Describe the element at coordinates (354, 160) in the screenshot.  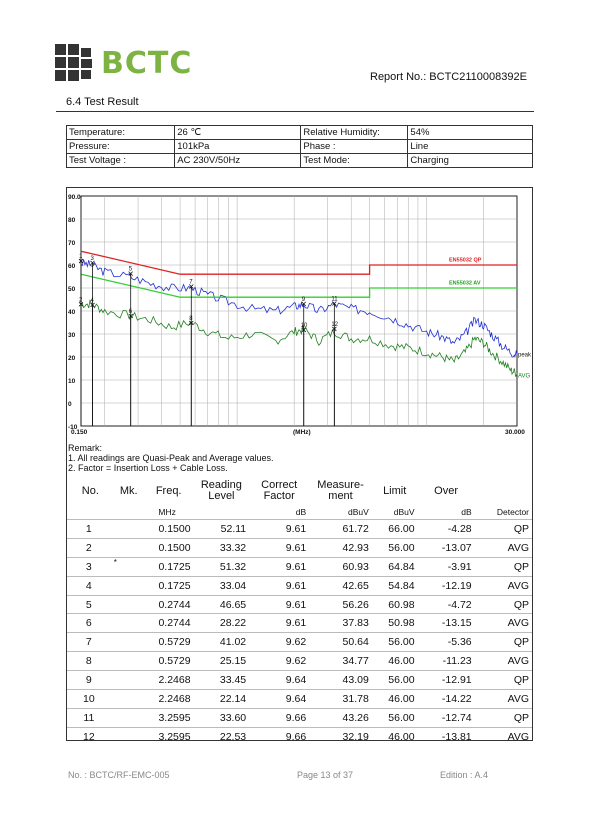
I see `conditions-cell: Test Mode:` at that location.